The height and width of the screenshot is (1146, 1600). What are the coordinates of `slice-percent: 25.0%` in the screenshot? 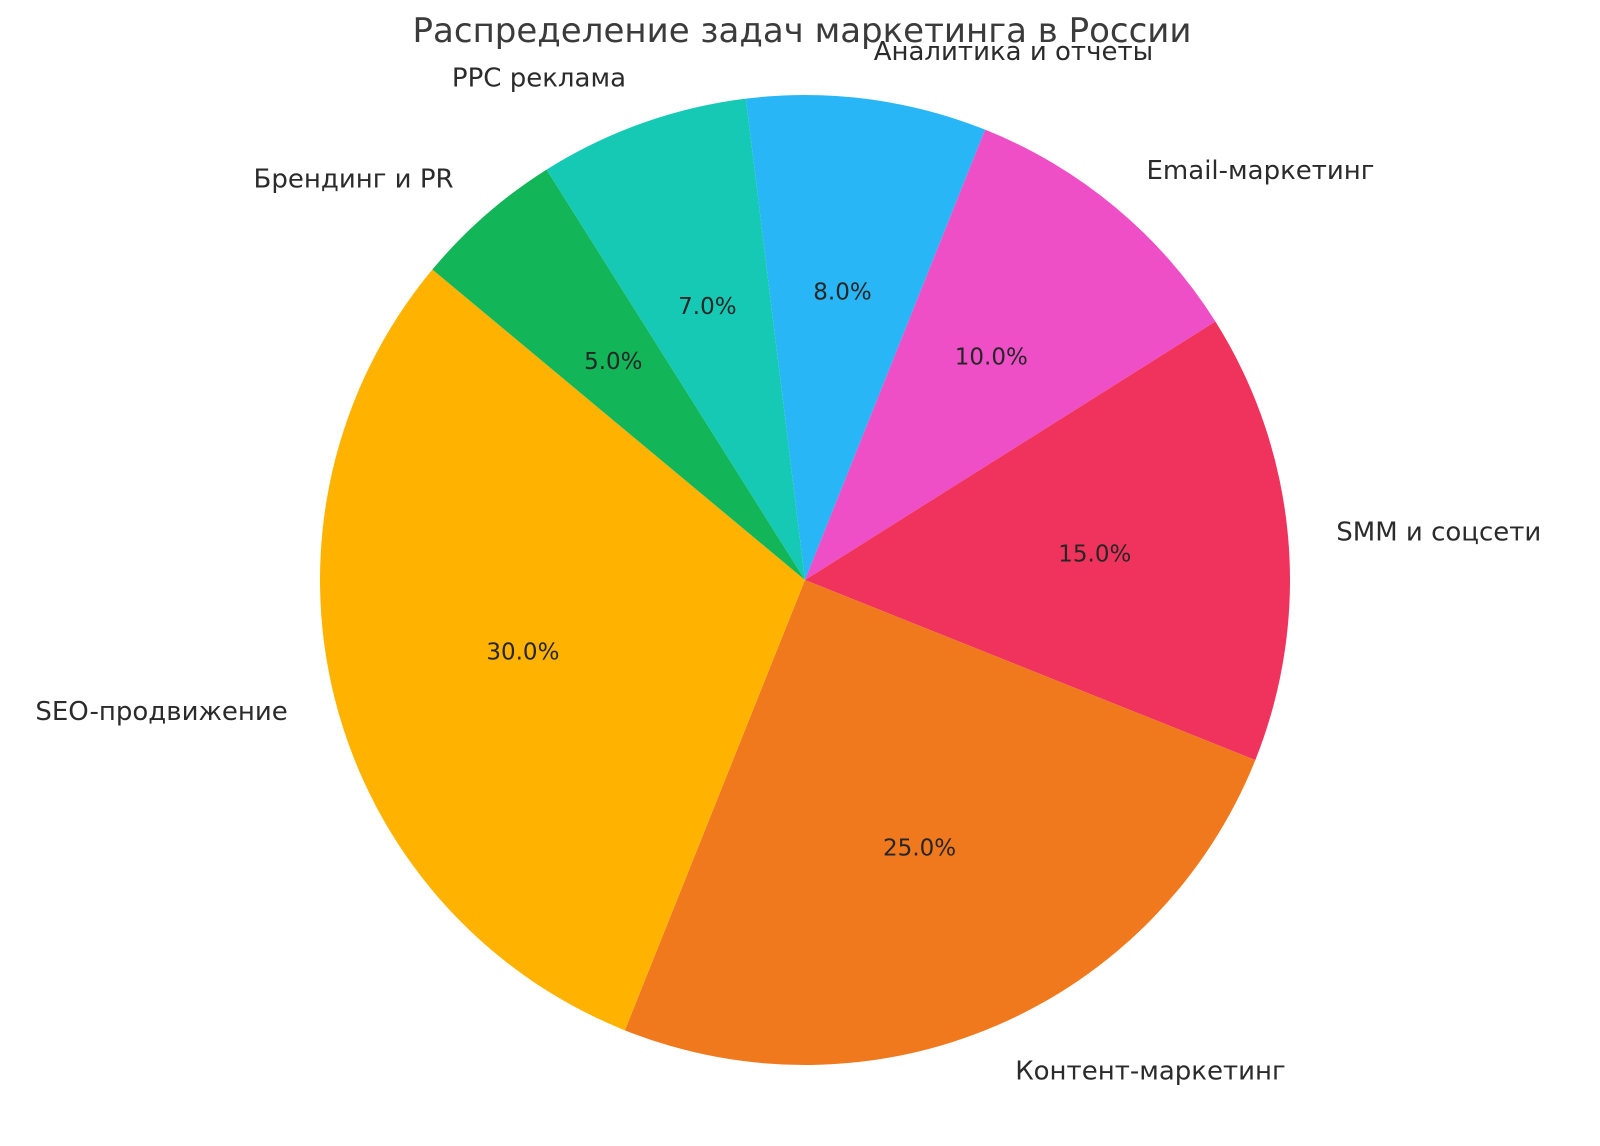 It's located at (919, 849).